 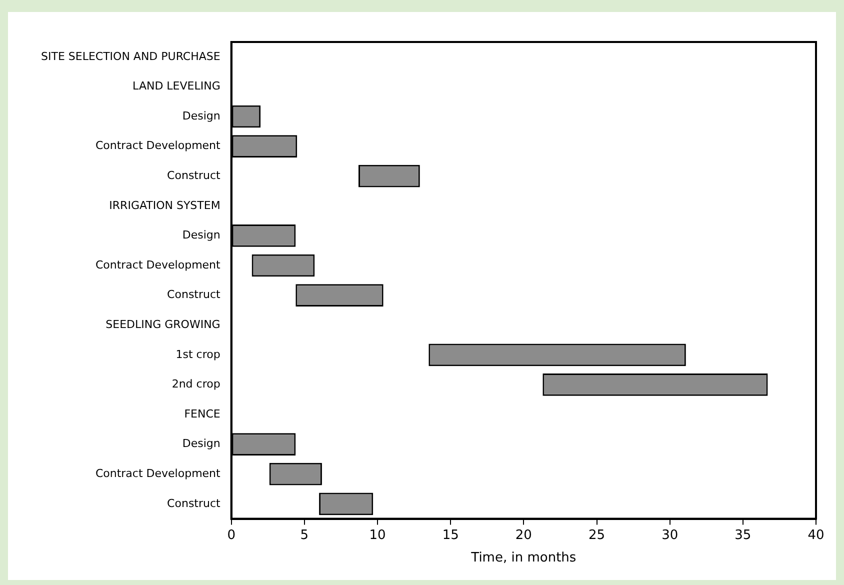 What do you see at coordinates (523, 535) in the screenshot?
I see `x-tick-label: 20` at bounding box center [523, 535].